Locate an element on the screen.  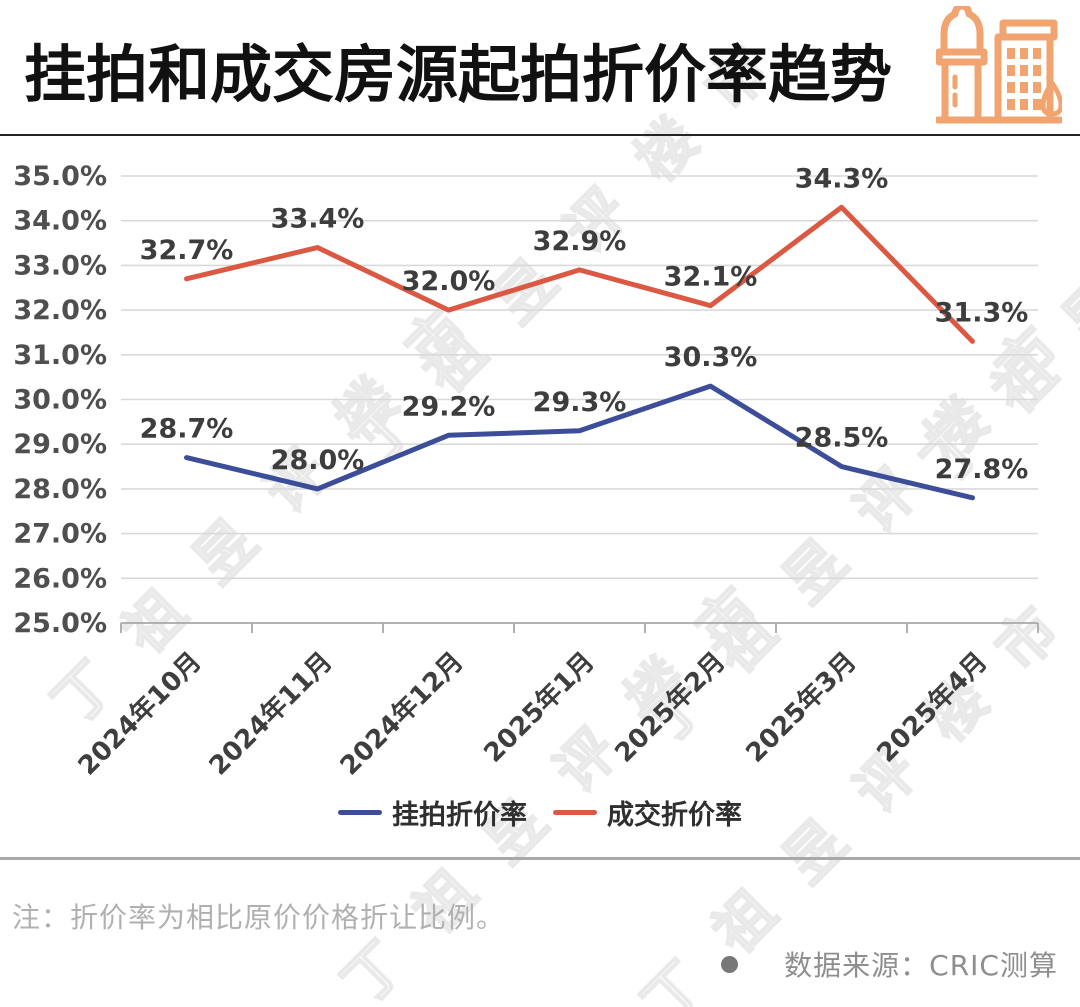
icon-tower-body is located at coordinates (961, 91).